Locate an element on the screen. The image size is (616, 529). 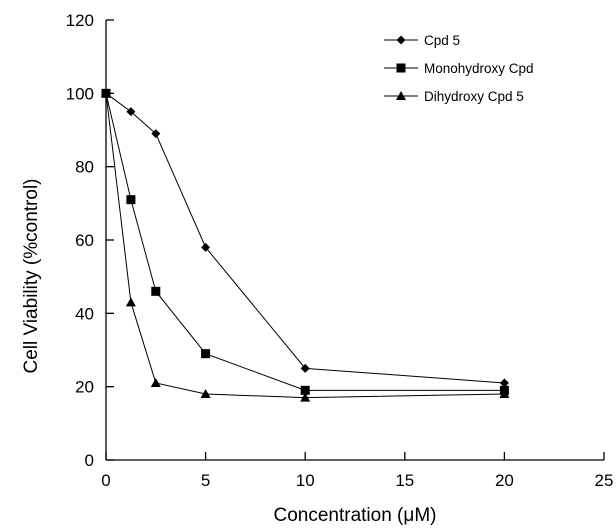
x-tick-label: 5 is located at coordinates (205, 480).